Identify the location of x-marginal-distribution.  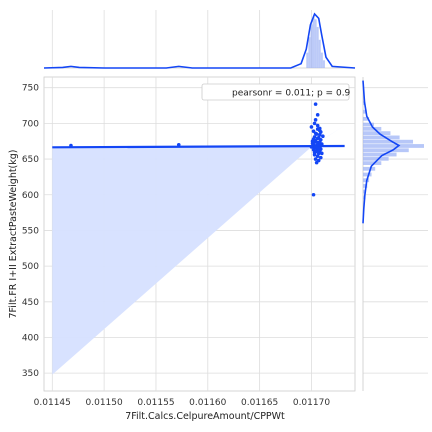
(199, 39).